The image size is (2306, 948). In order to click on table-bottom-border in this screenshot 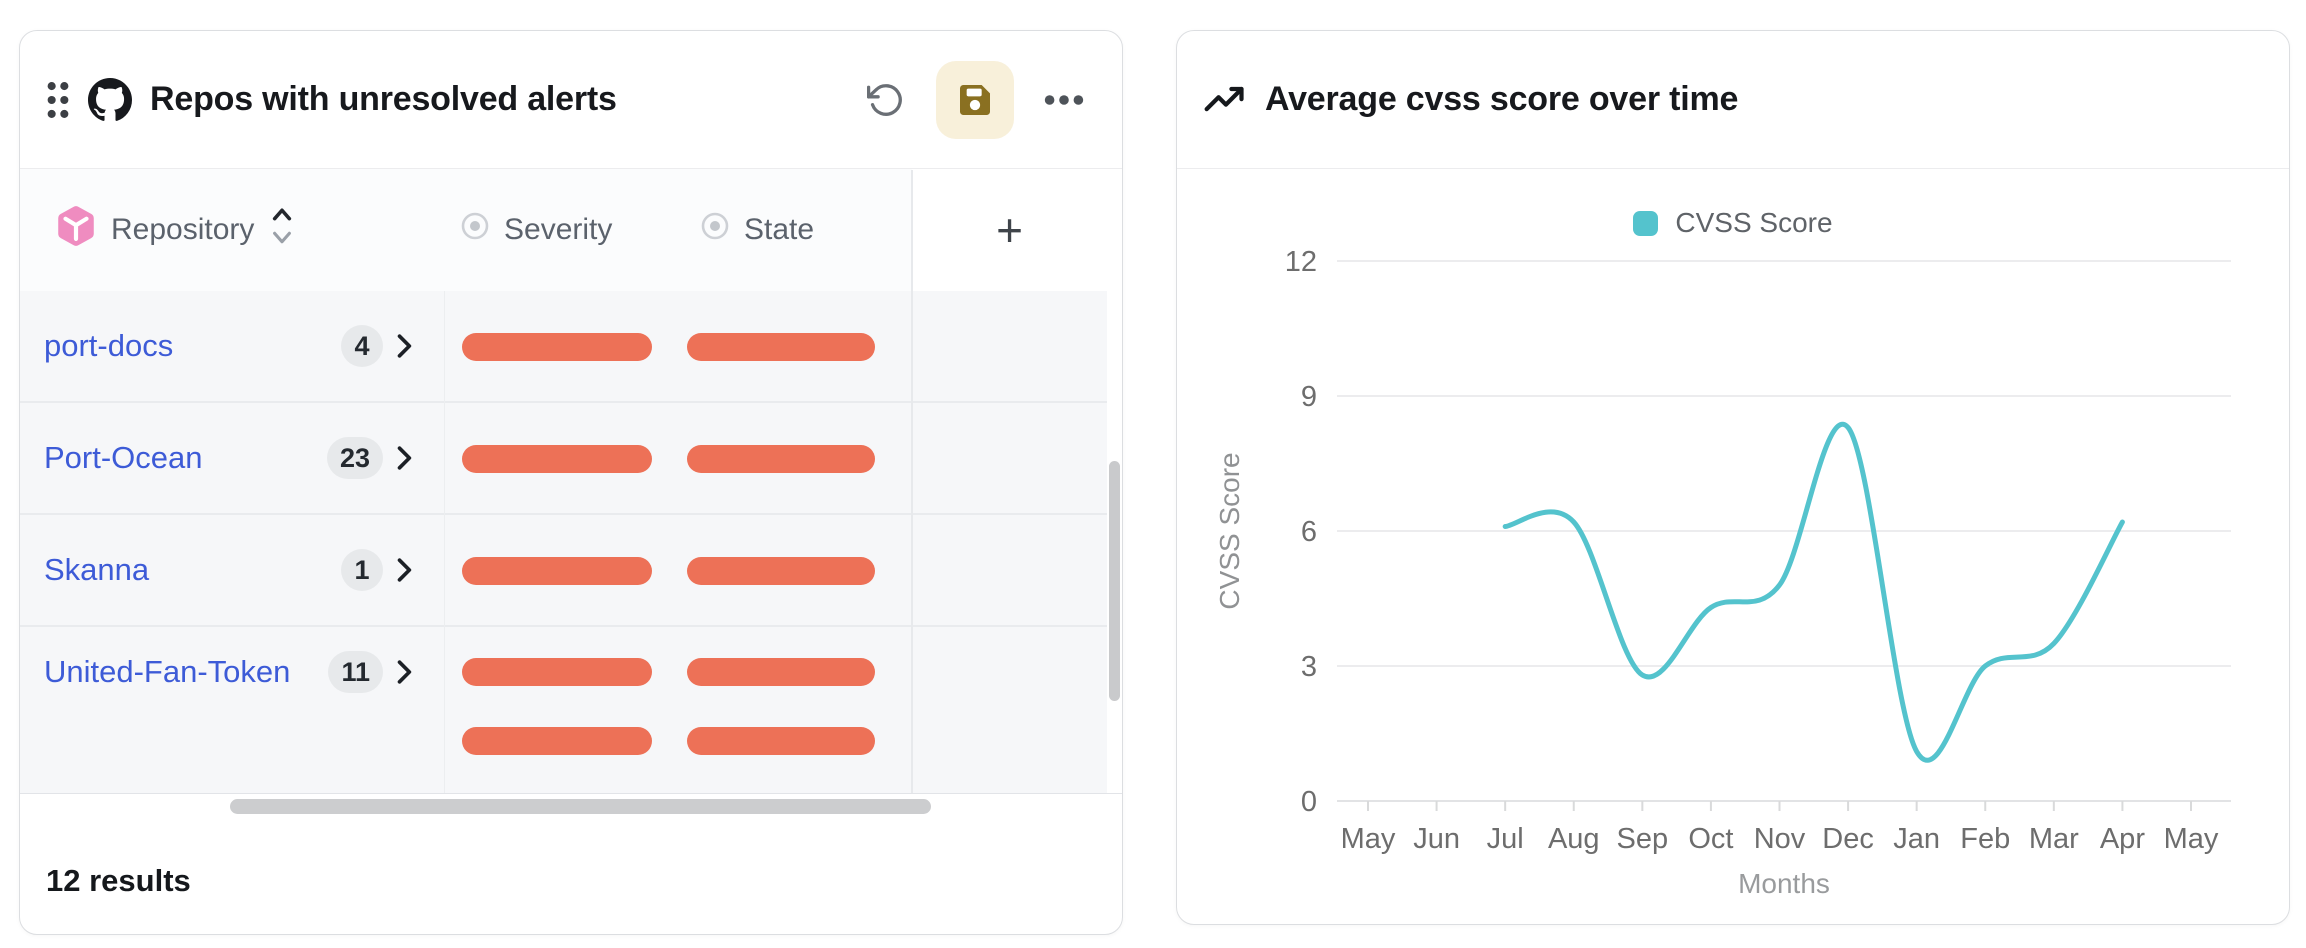, I will do `click(571, 793)`.